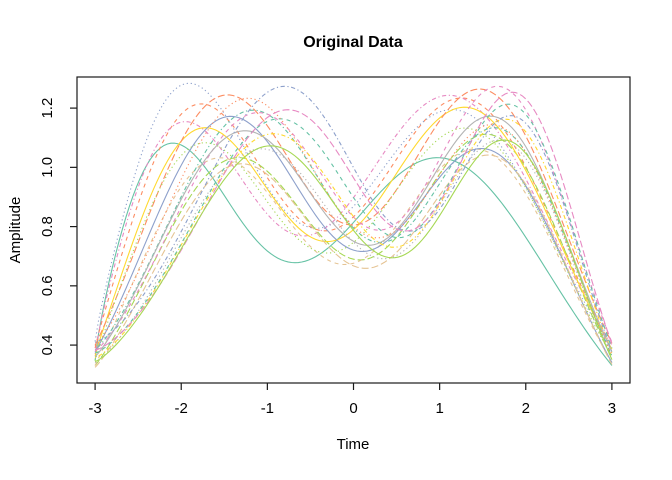  I want to click on x-axis-tick-label: -1, so click(267, 408).